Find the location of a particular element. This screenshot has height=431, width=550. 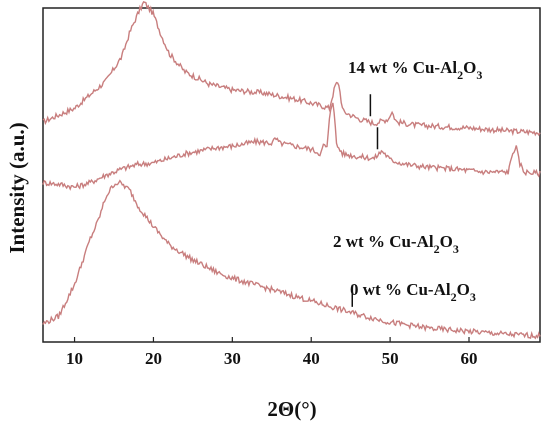

x-tick-label: 10 is located at coordinates (74, 358).